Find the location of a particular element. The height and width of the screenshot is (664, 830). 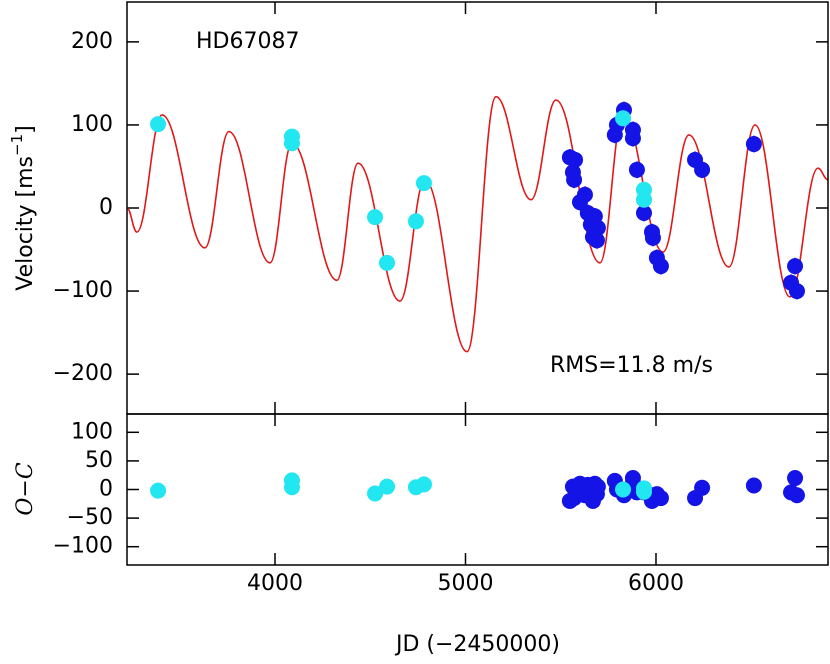

x-tick-label: 4000 is located at coordinates (275, 583).